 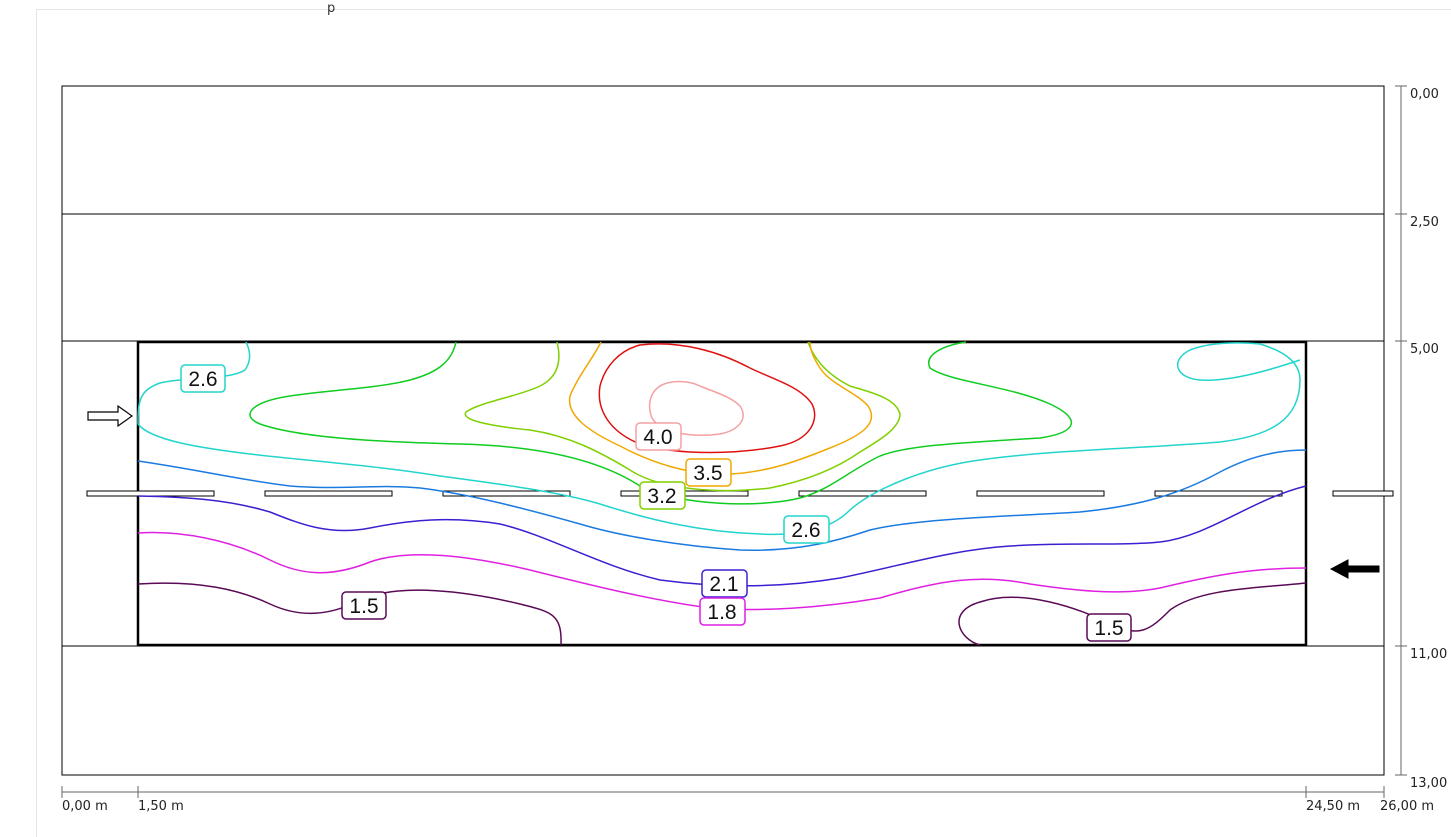 What do you see at coordinates (740, 493) in the screenshot?
I see `lane-markings` at bounding box center [740, 493].